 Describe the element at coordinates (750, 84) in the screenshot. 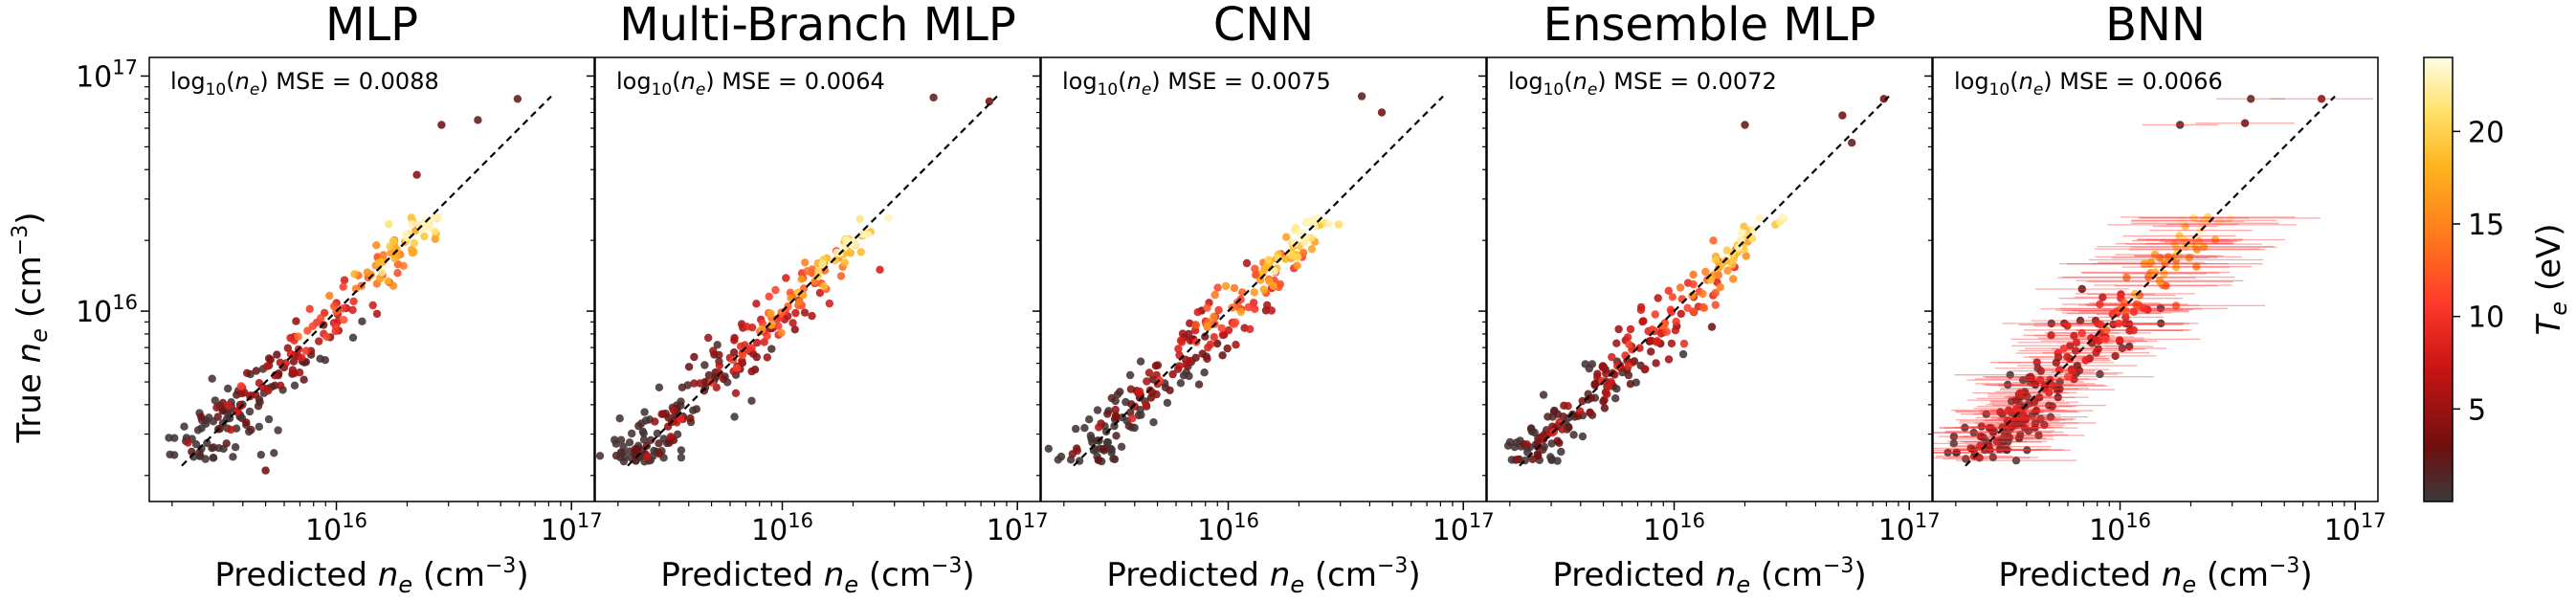

I see `metric-annotation: log10(ne) MSE = 0.0064` at that location.